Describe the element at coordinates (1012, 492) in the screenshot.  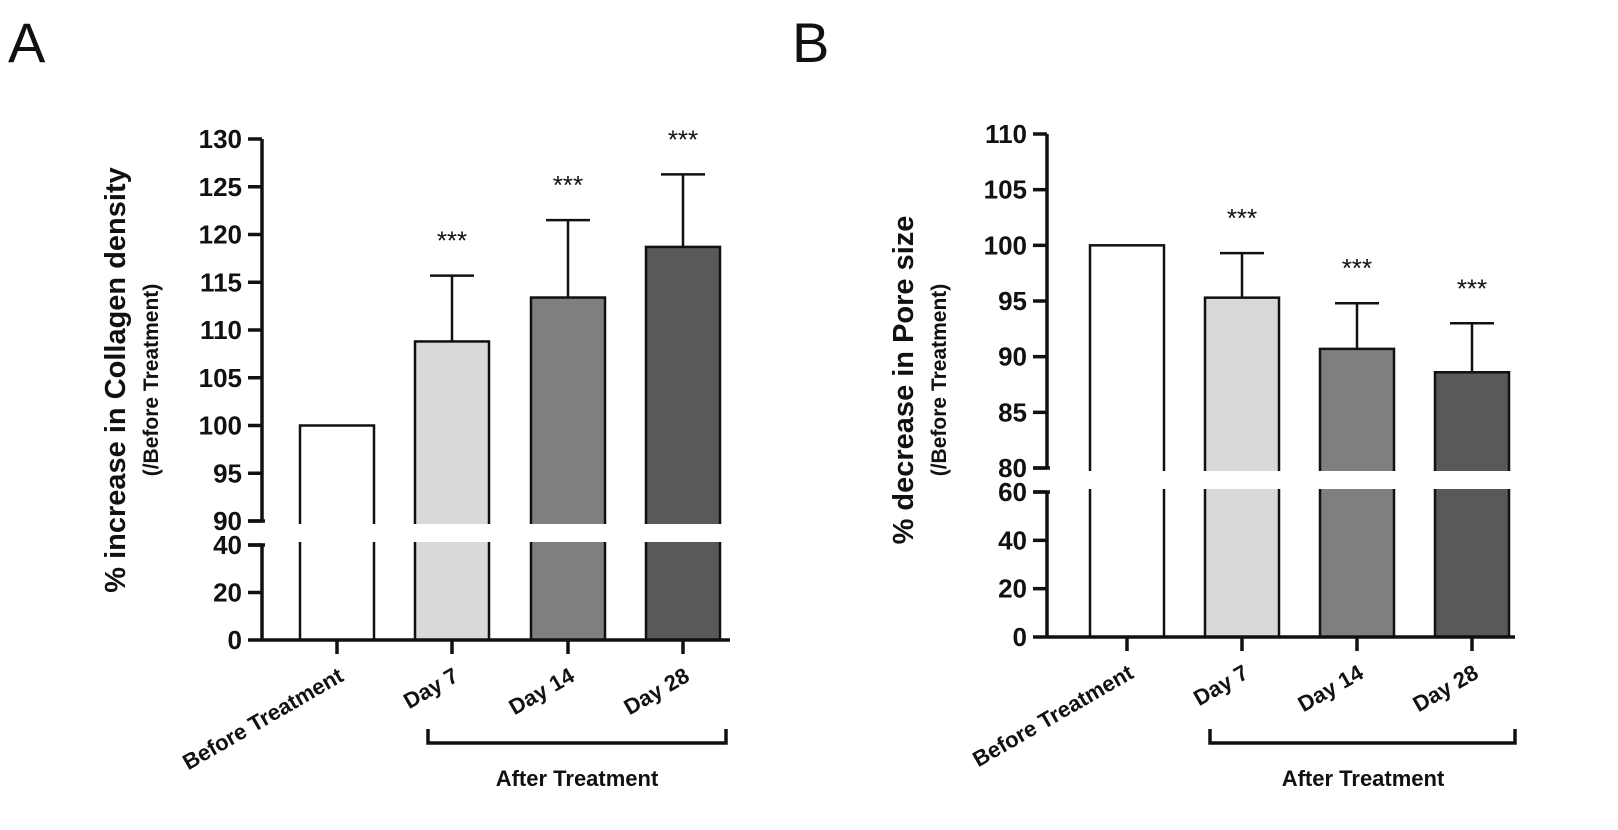
I see `y-tick-label: 60` at that location.